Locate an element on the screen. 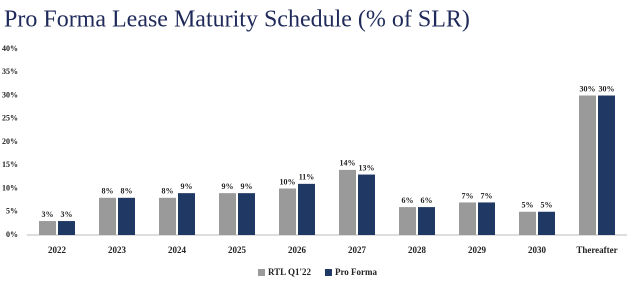 The width and height of the screenshot is (640, 289). y-tick-label: 0% is located at coordinates (12, 234).